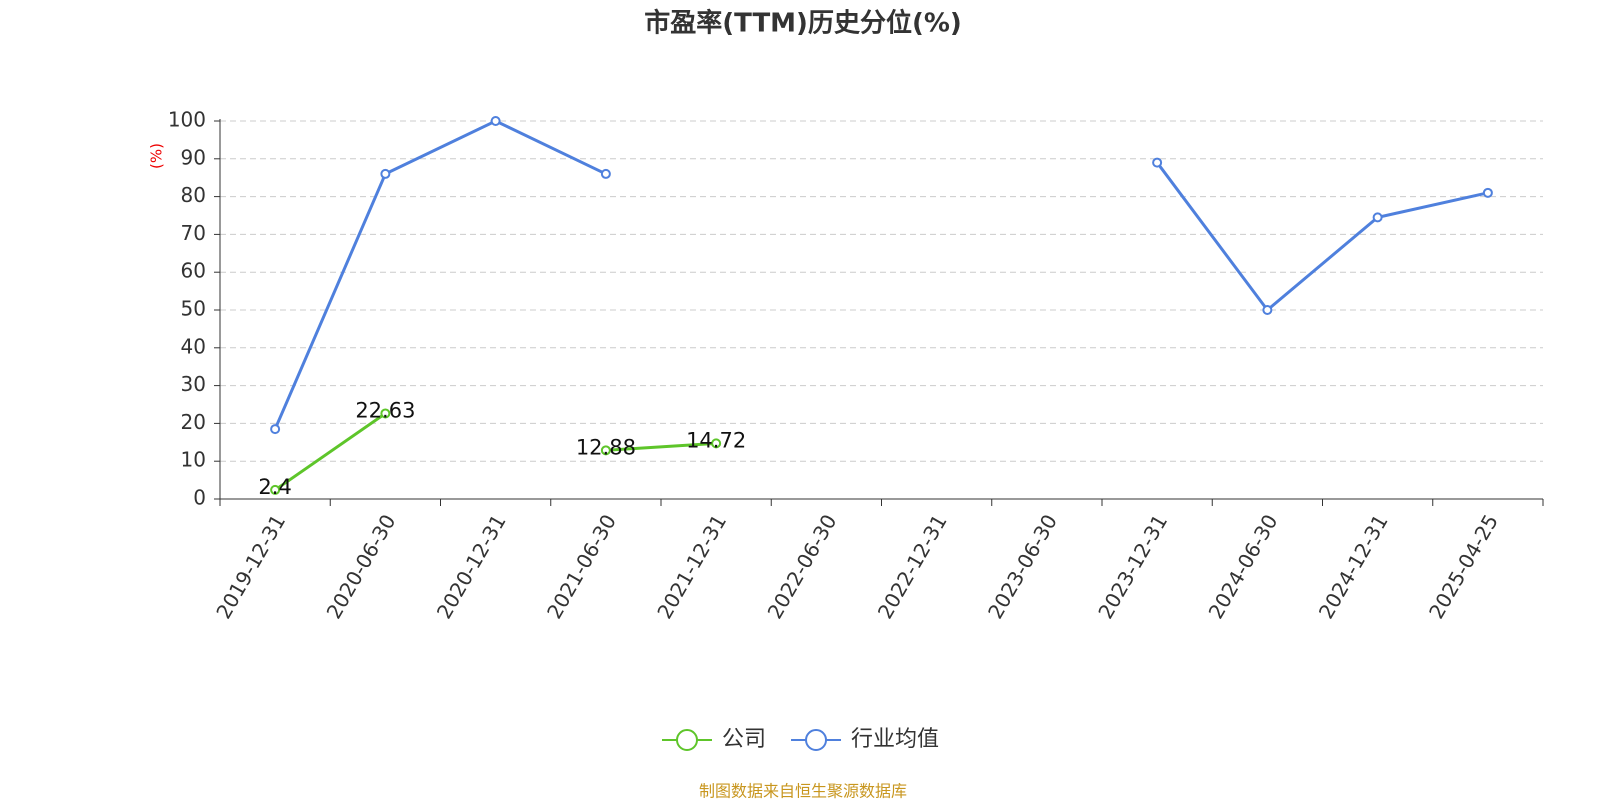 This screenshot has height=800, width=1600. What do you see at coordinates (803, 791) in the screenshot?
I see `source-note: 制图数据来自恒生聚源数据库` at bounding box center [803, 791].